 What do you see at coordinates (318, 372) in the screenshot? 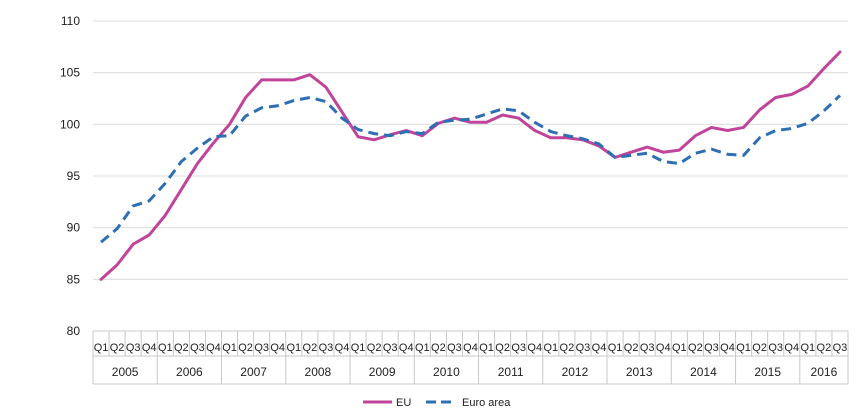
I see `year-label: 2008` at bounding box center [318, 372].